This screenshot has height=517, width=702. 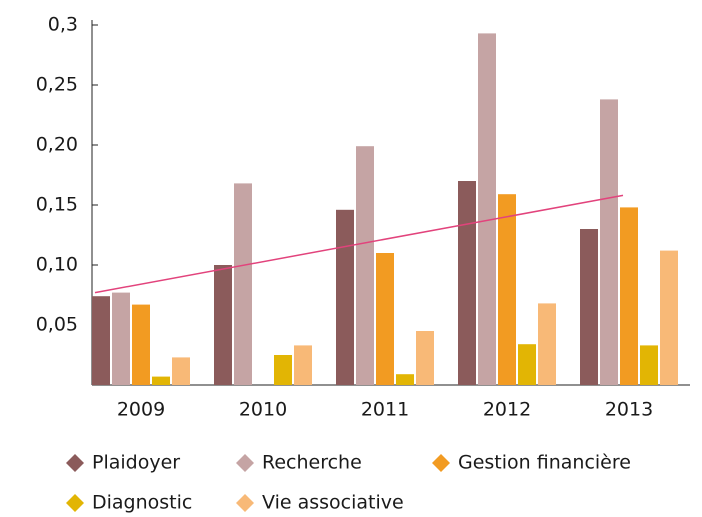 What do you see at coordinates (57, 325) in the screenshot?
I see `y-tick-label: 0,05` at bounding box center [57, 325].